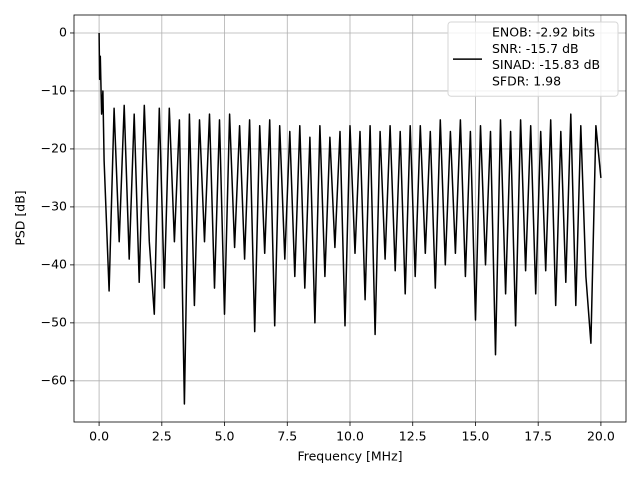  I want to click on x-tick-label: 12.5, so click(413, 436).